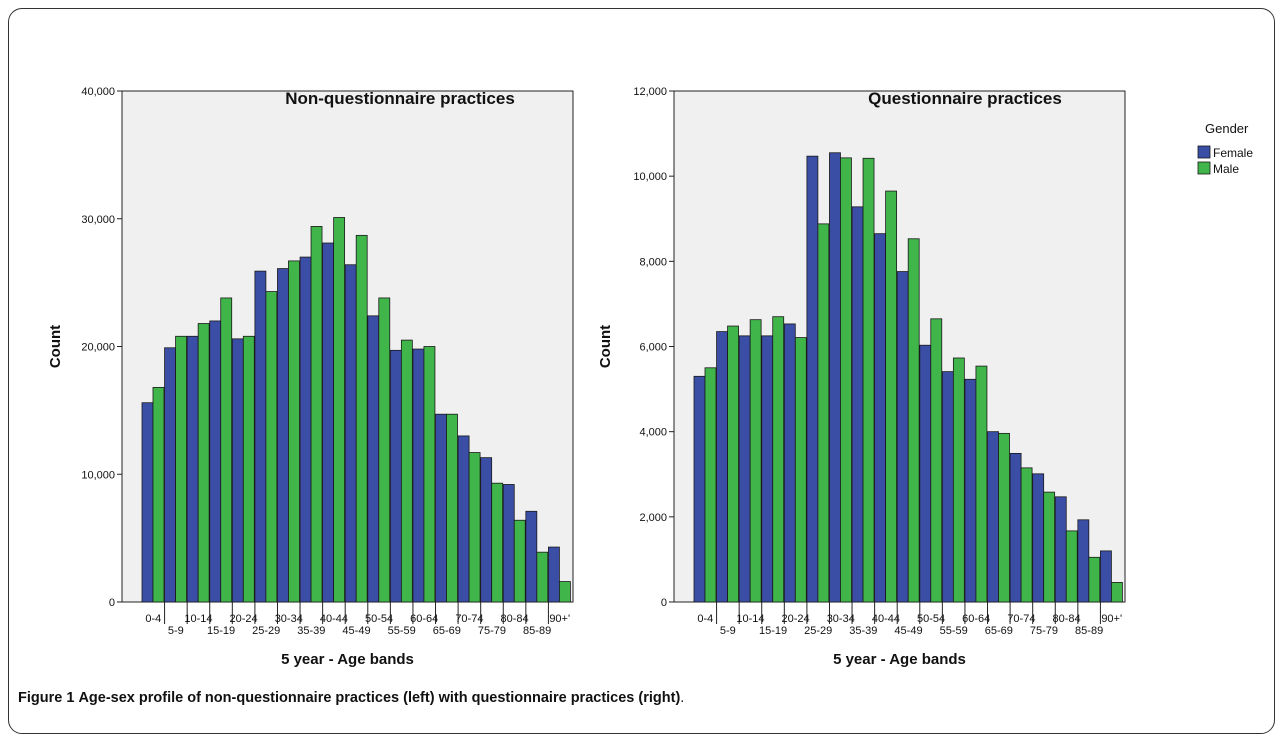  What do you see at coordinates (554, 574) in the screenshot?
I see `bar-female-90+'` at bounding box center [554, 574].